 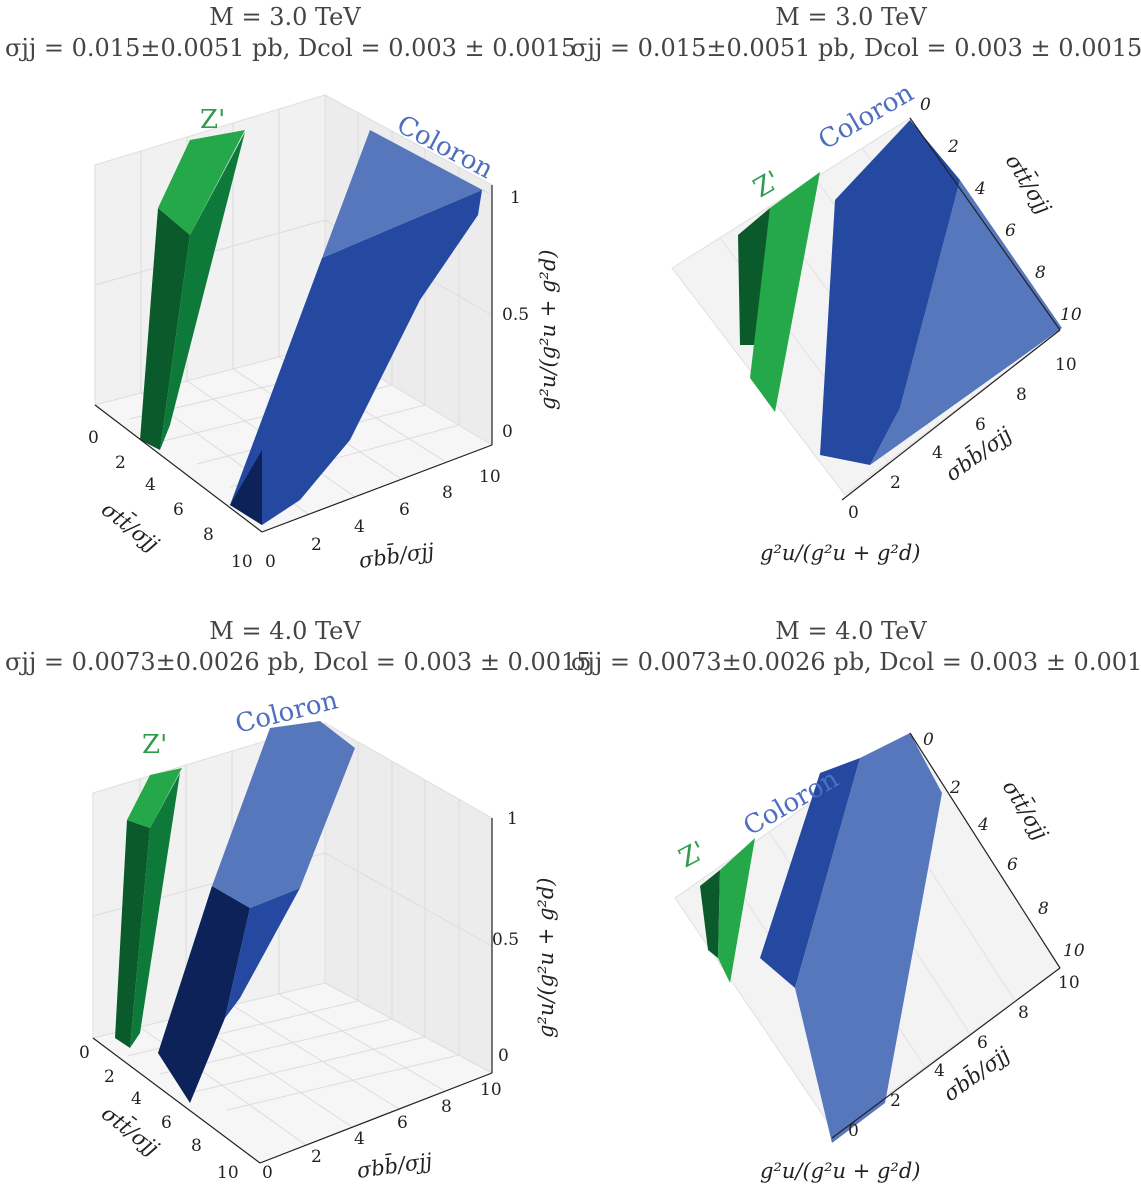 What do you see at coordinates (407, 194) in the screenshot?
I see `coloron-top-face` at bounding box center [407, 194].